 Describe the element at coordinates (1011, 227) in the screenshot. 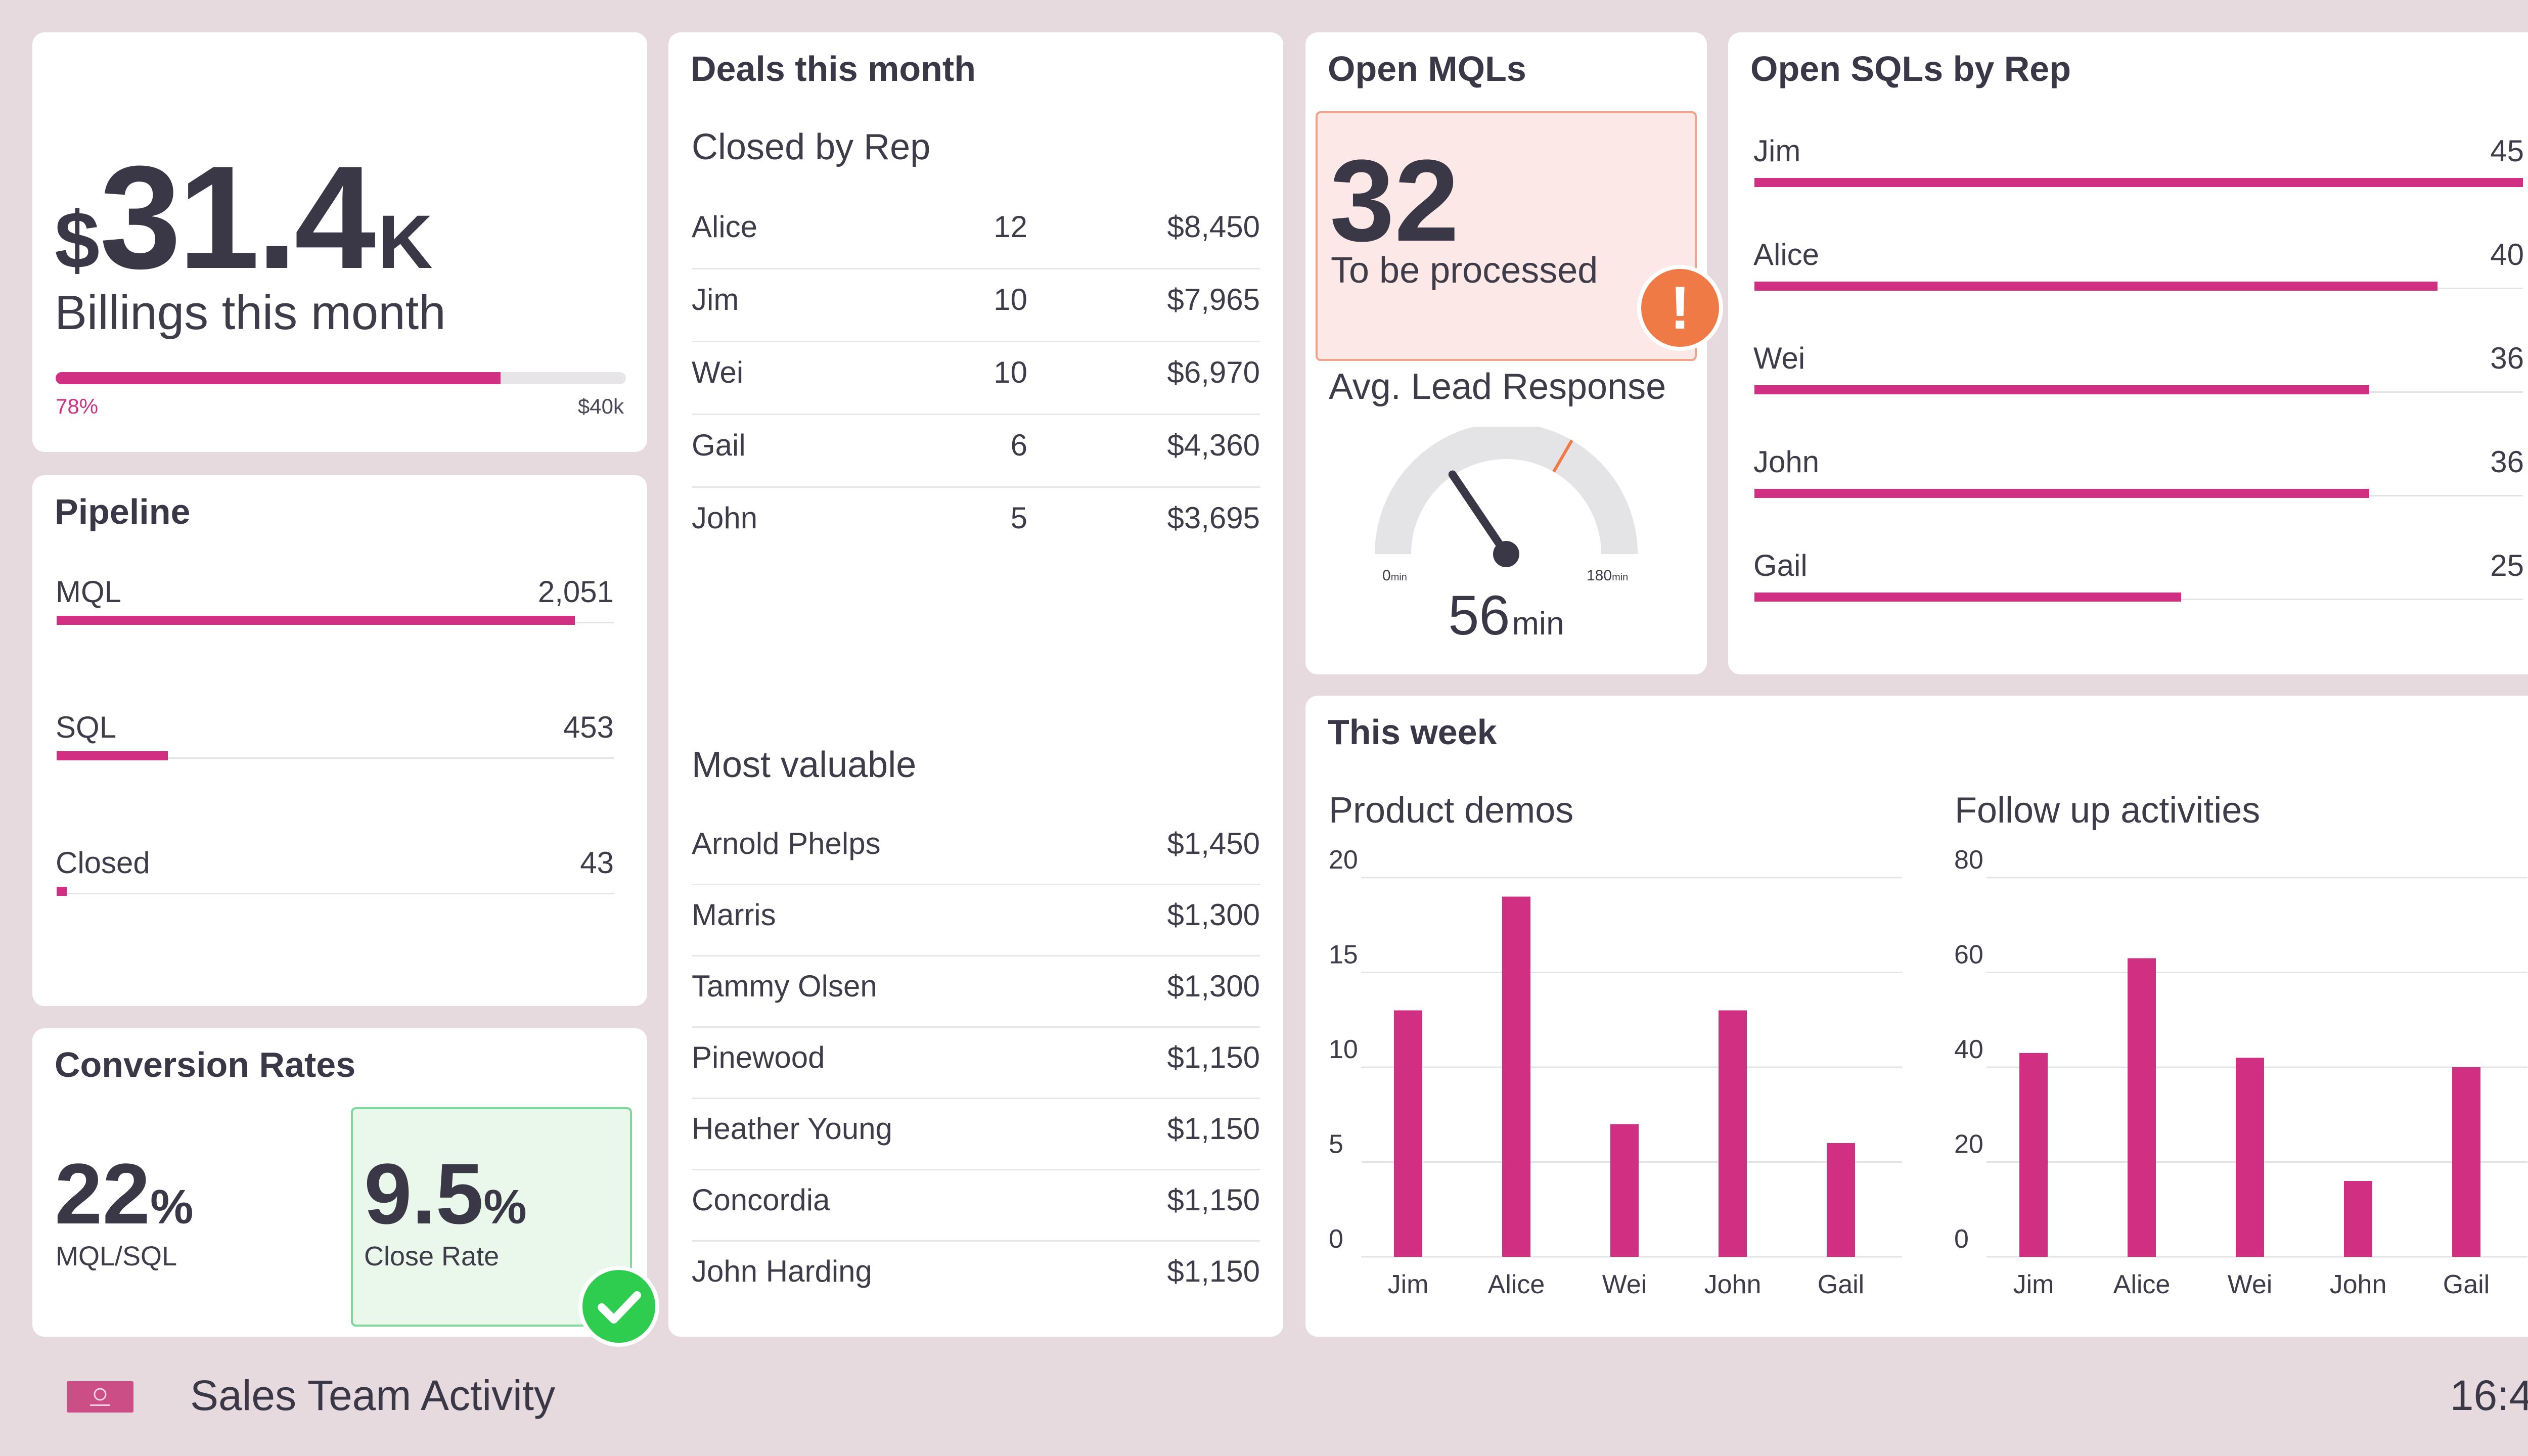

I see `closed-rep-count: 12` at that location.